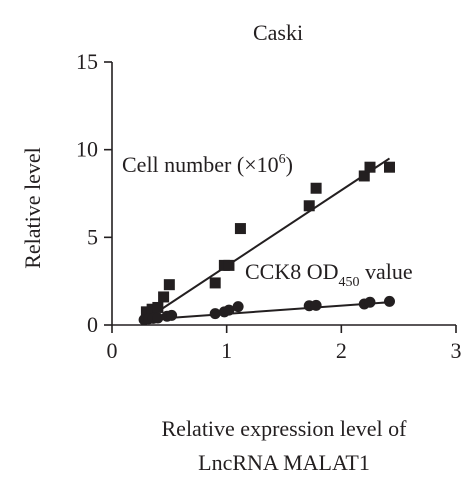 The width and height of the screenshot is (474, 489). What do you see at coordinates (32, 208) in the screenshot?
I see `y-axis-label: Relative level` at bounding box center [32, 208].